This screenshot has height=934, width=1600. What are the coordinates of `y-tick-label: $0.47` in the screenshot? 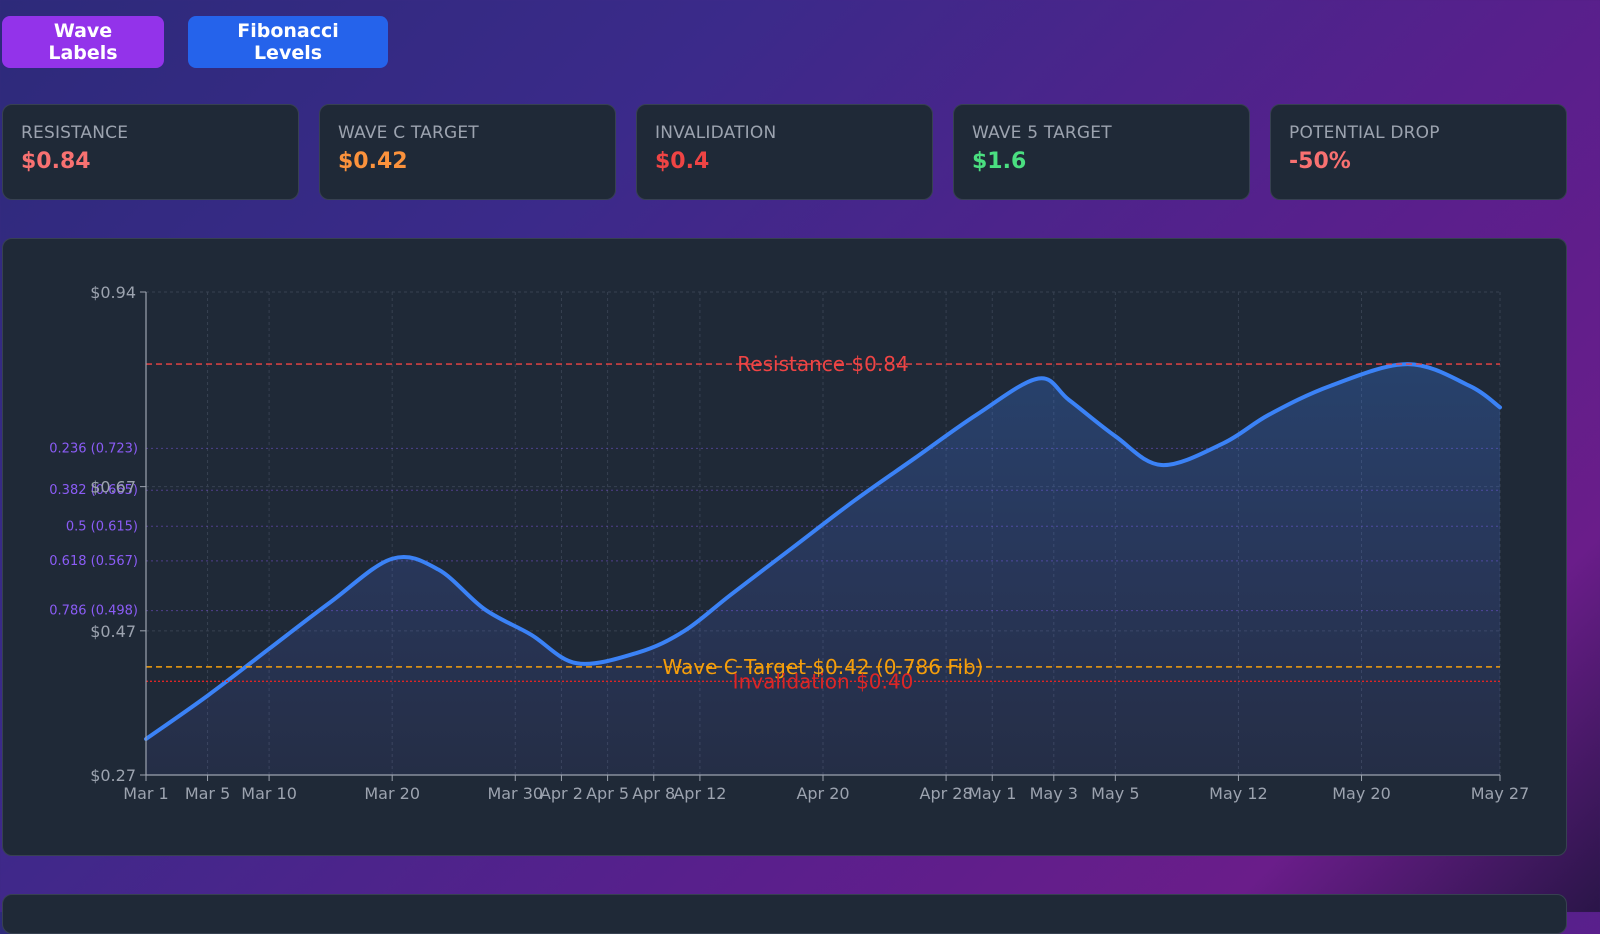 It's located at (113, 631).